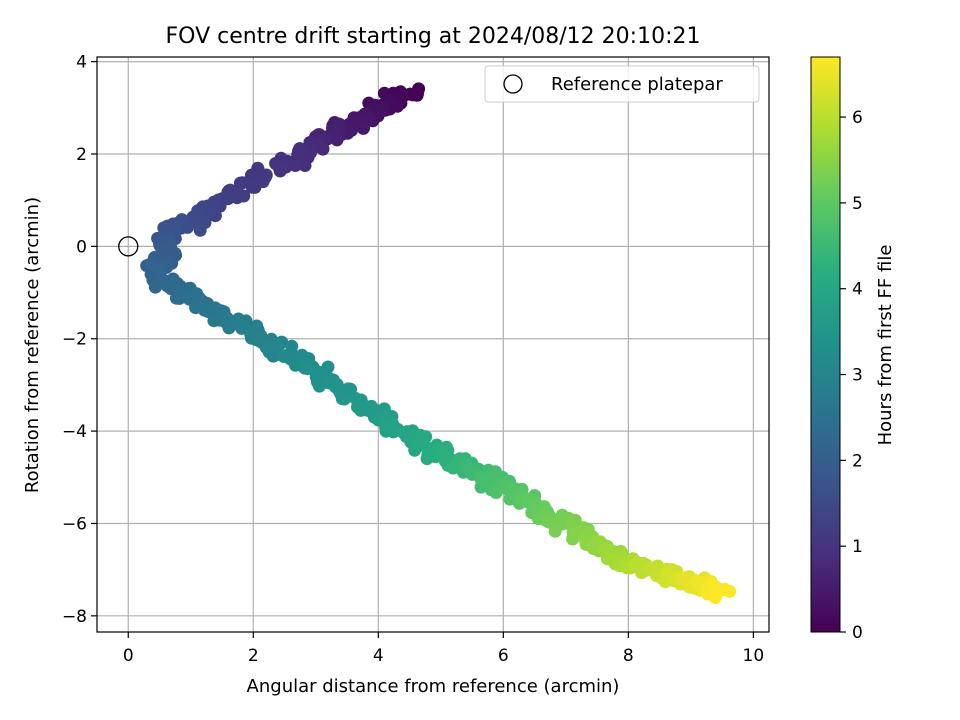 This screenshot has width=960, height=720. I want to click on legend-box, so click(622, 84).